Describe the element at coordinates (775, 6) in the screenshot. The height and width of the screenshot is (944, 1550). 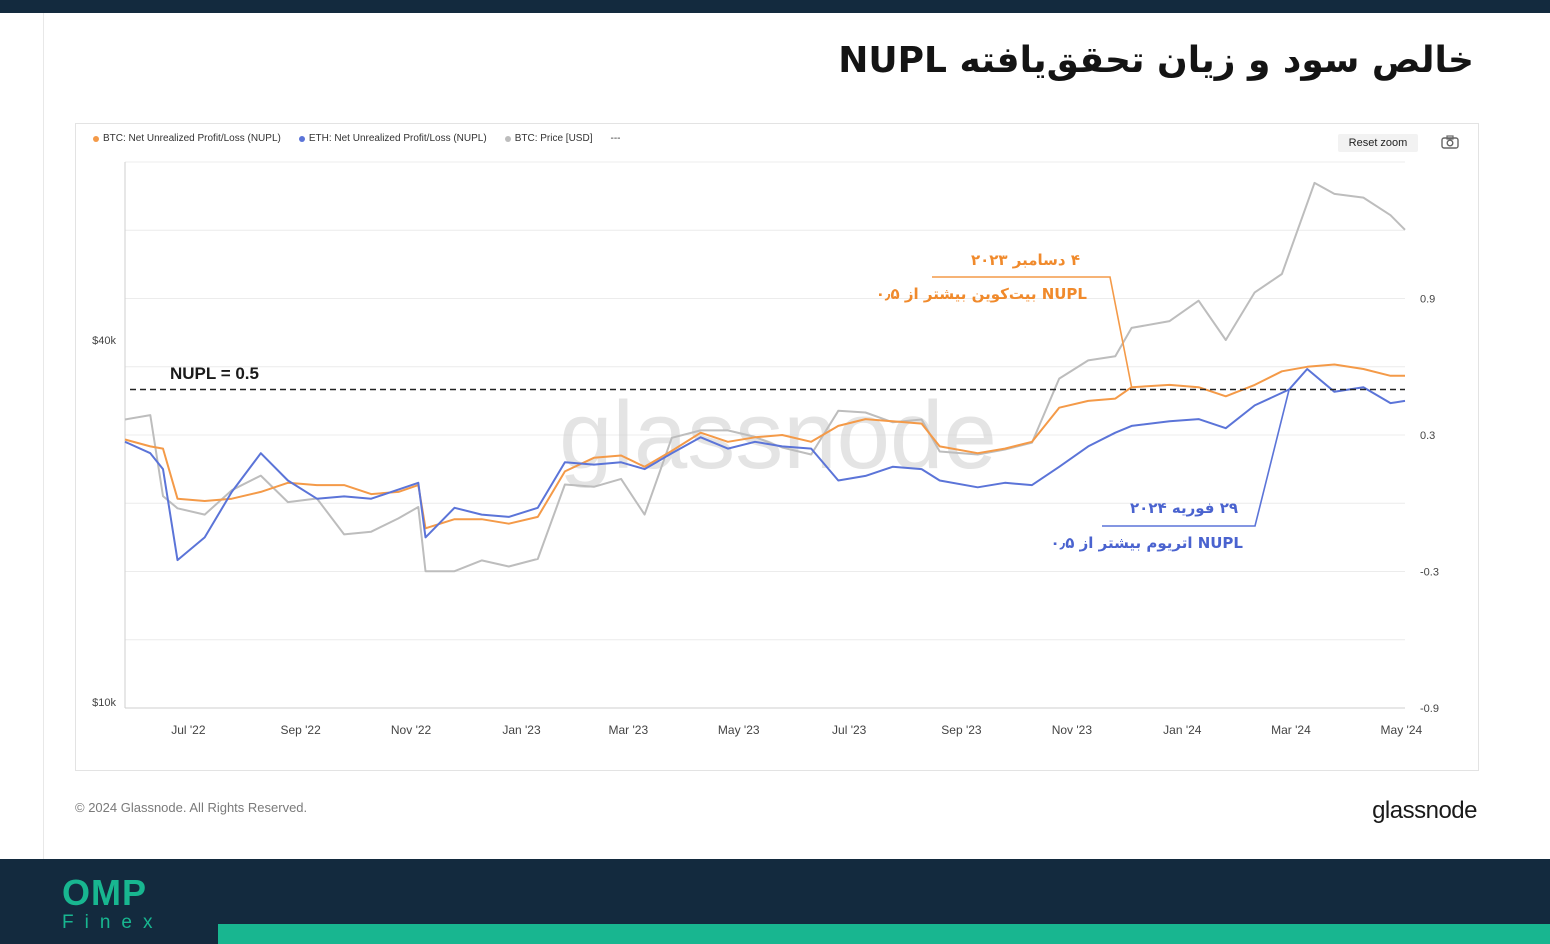
I see `top-bar` at that location.